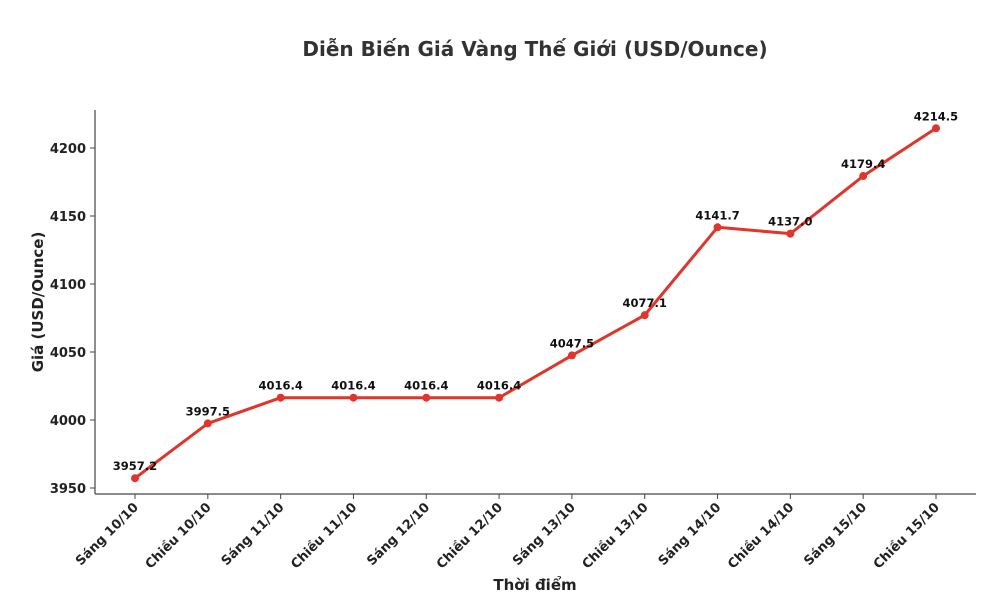 Image resolution: width=1008 pixels, height=606 pixels. What do you see at coordinates (398, 534) in the screenshot?
I see `x-tick-label: Sáng 12/10` at bounding box center [398, 534].